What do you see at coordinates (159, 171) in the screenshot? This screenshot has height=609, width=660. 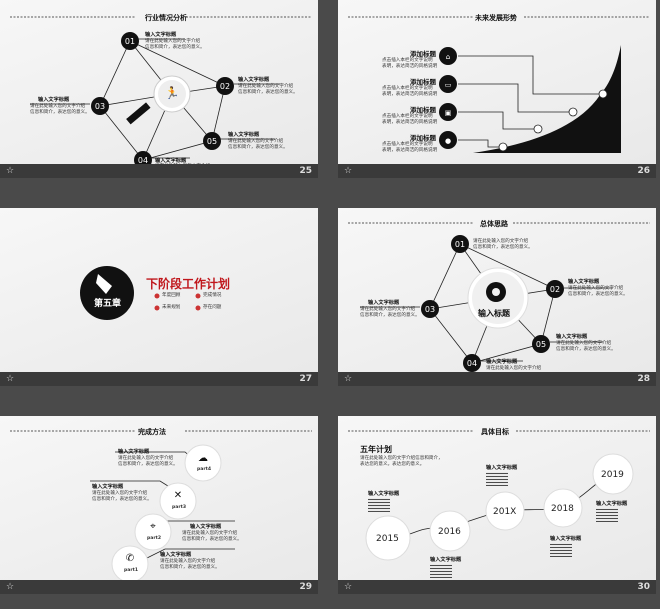 I see `slide-footer: ☆ 25` at bounding box center [159, 171].